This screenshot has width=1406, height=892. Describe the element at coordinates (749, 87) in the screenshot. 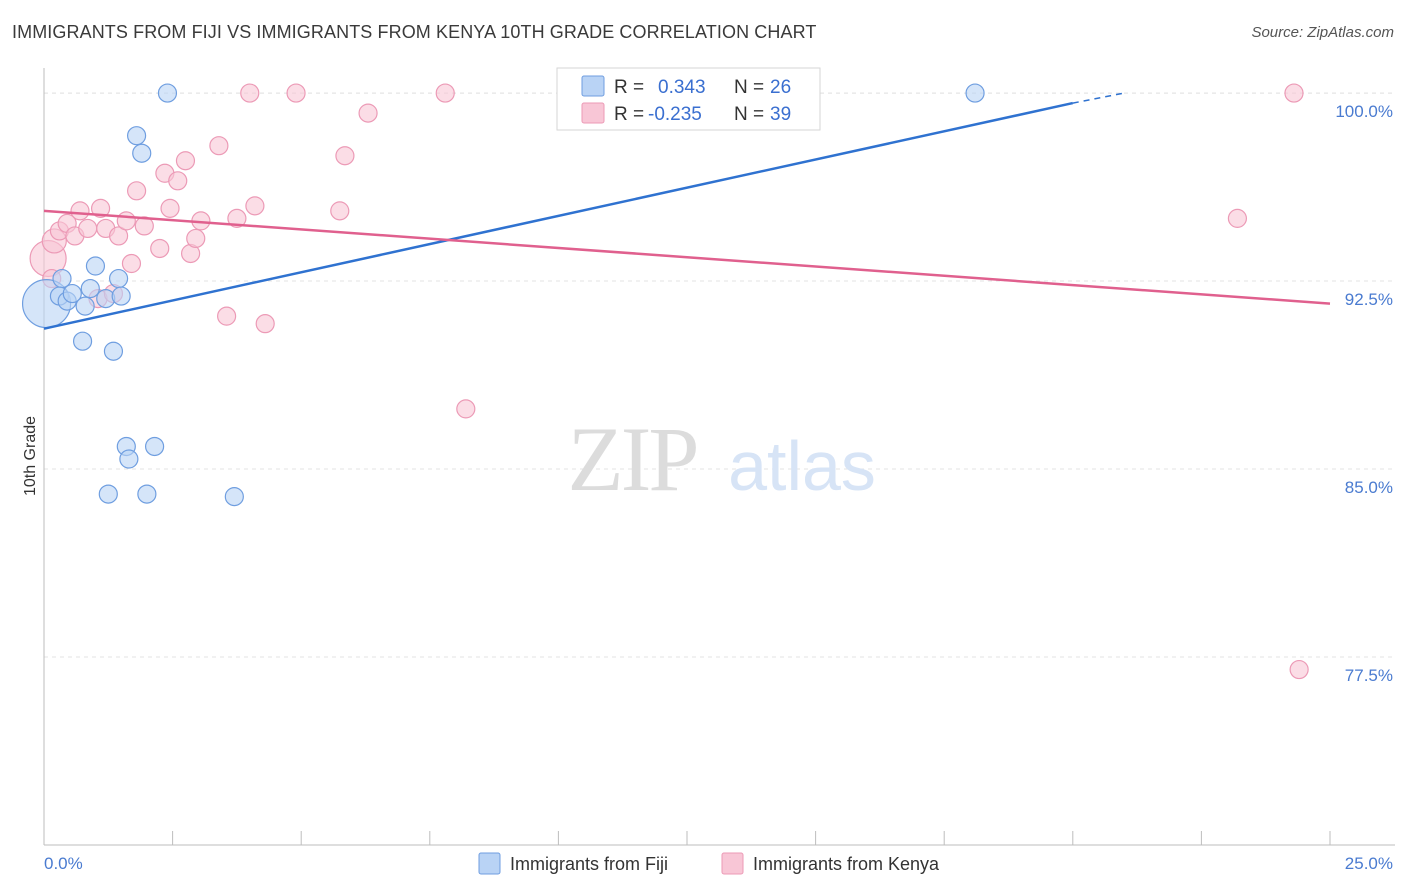

I see `legend-fiji-n-label: N =` at that location.